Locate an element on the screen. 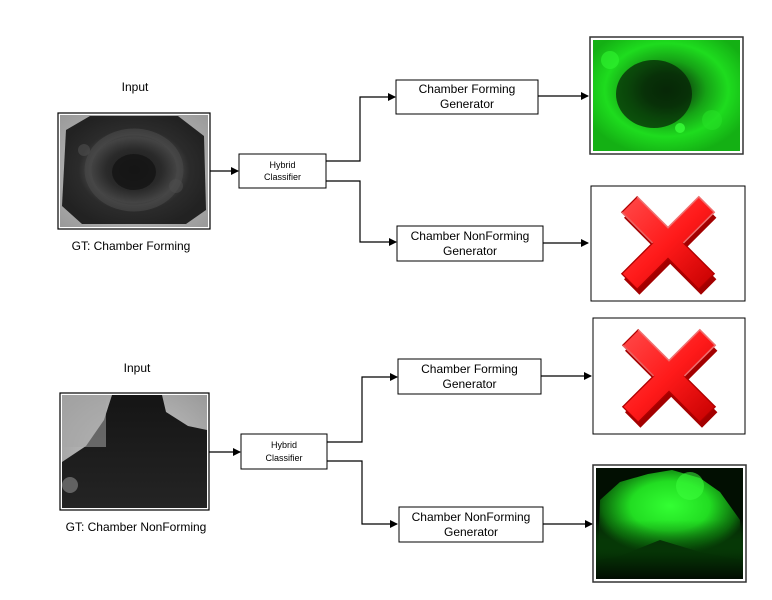 The image size is (772, 600). ground-truth-label: GT: Chamber Forming is located at coordinates (131, 246).